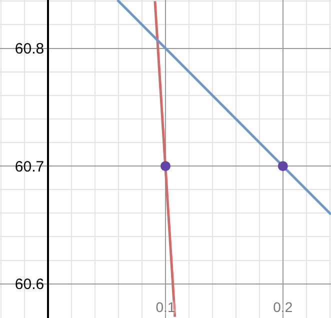 This screenshot has width=331, height=318. What do you see at coordinates (29, 167) in the screenshot?
I see `y-tick-label: 60.7` at bounding box center [29, 167].